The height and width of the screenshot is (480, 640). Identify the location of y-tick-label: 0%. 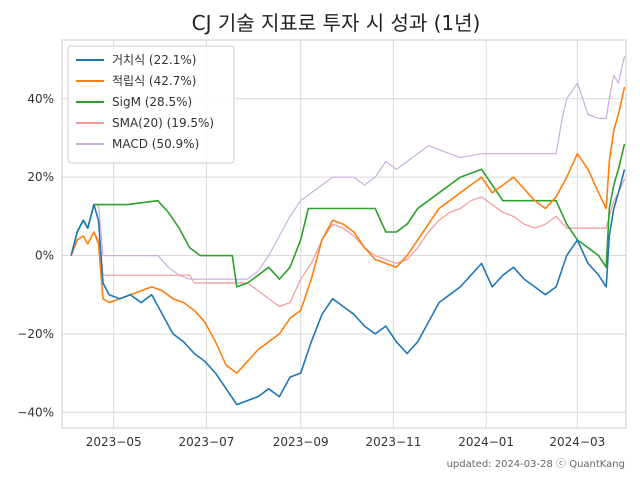
(44, 256).